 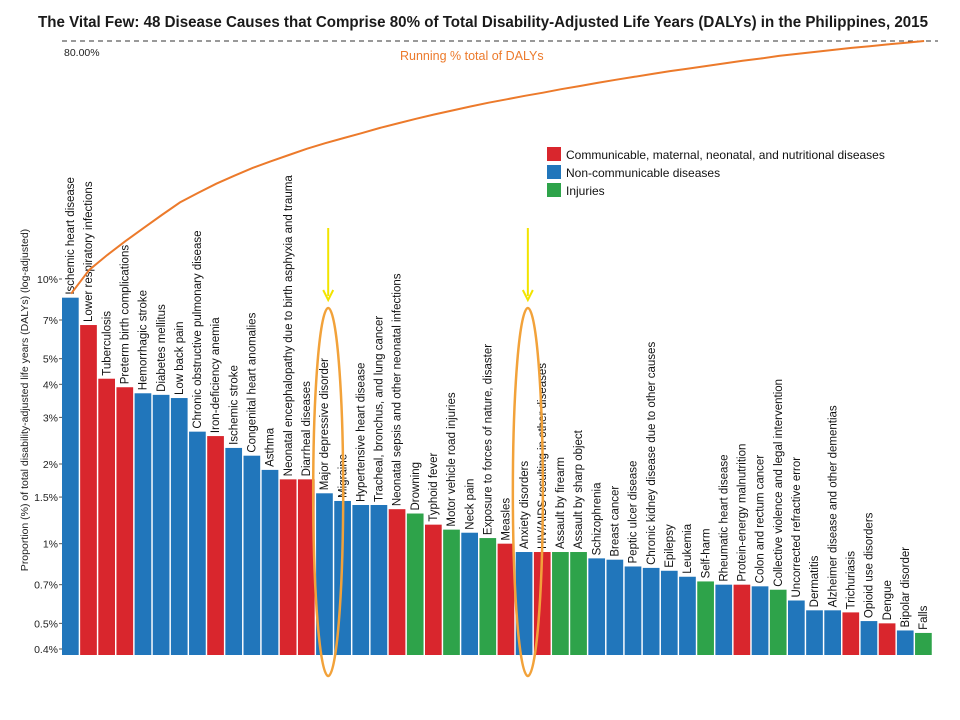 What do you see at coordinates (82, 53) in the screenshot?
I see `reference-label: 80.00%` at bounding box center [82, 53].